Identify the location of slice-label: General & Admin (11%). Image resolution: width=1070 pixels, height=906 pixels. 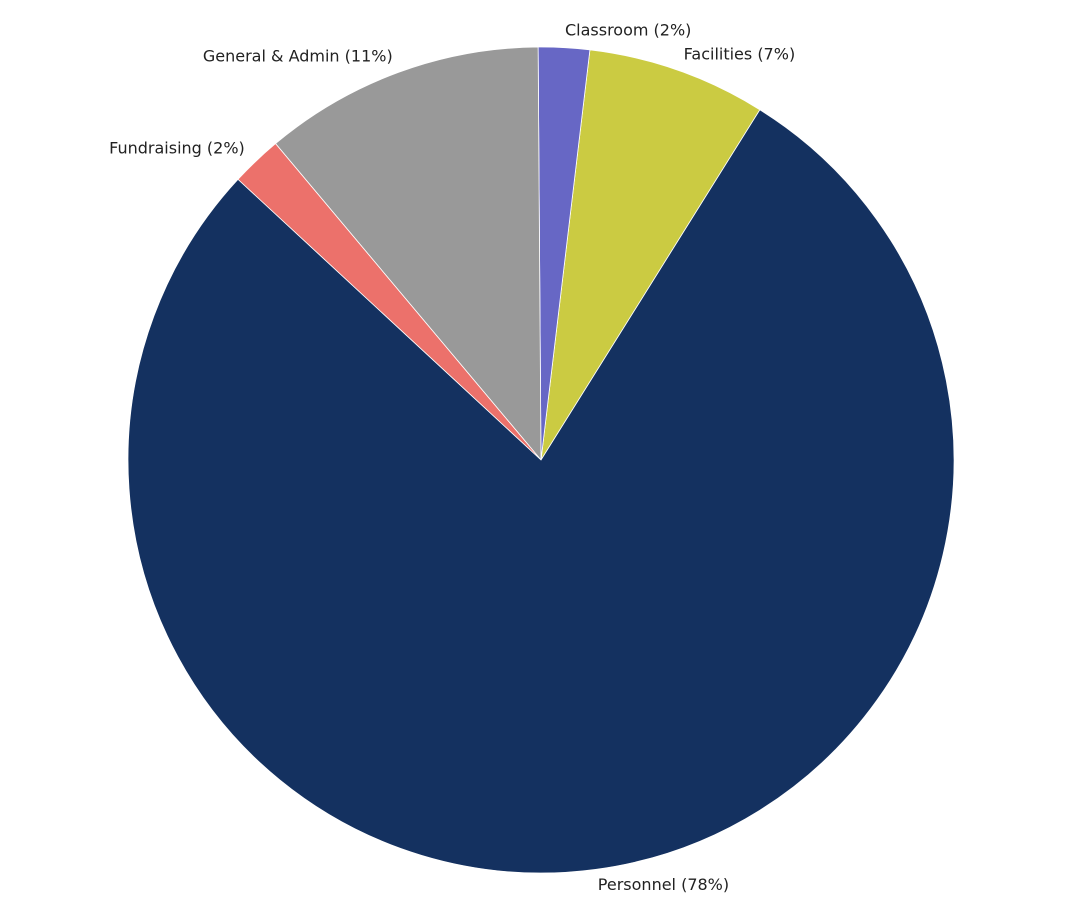
(298, 55).